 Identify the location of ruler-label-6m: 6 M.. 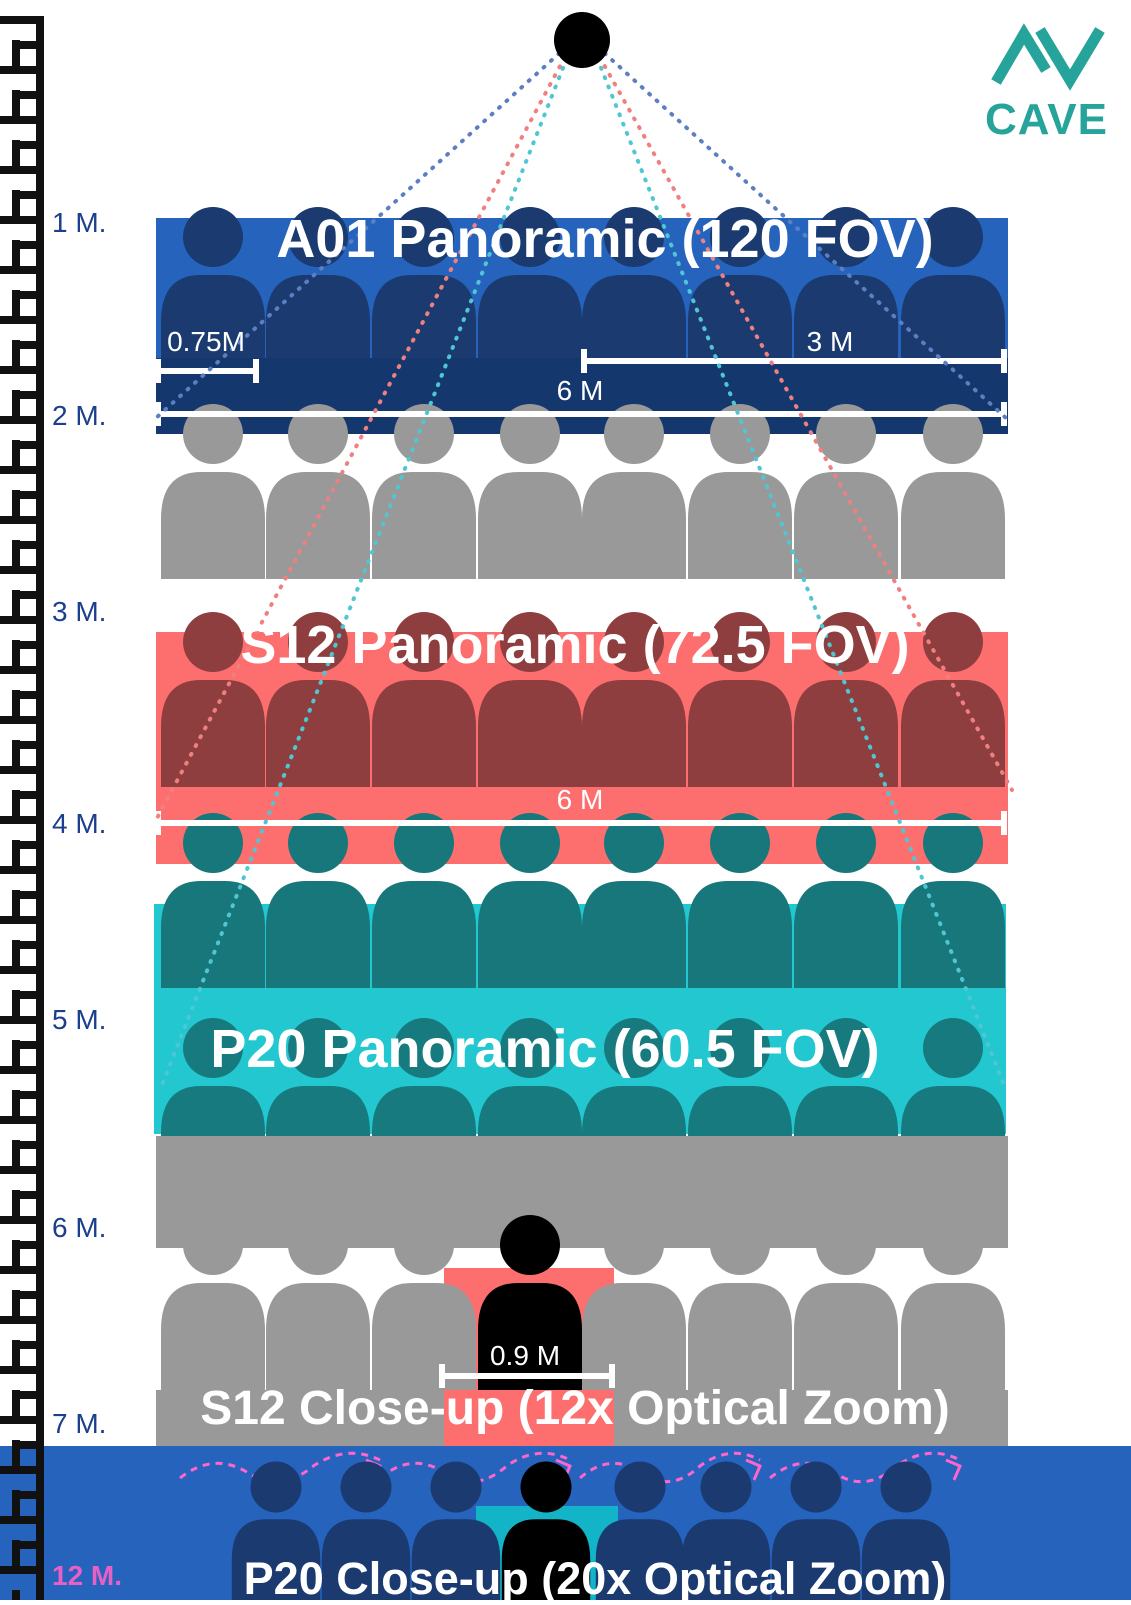
(79, 1227).